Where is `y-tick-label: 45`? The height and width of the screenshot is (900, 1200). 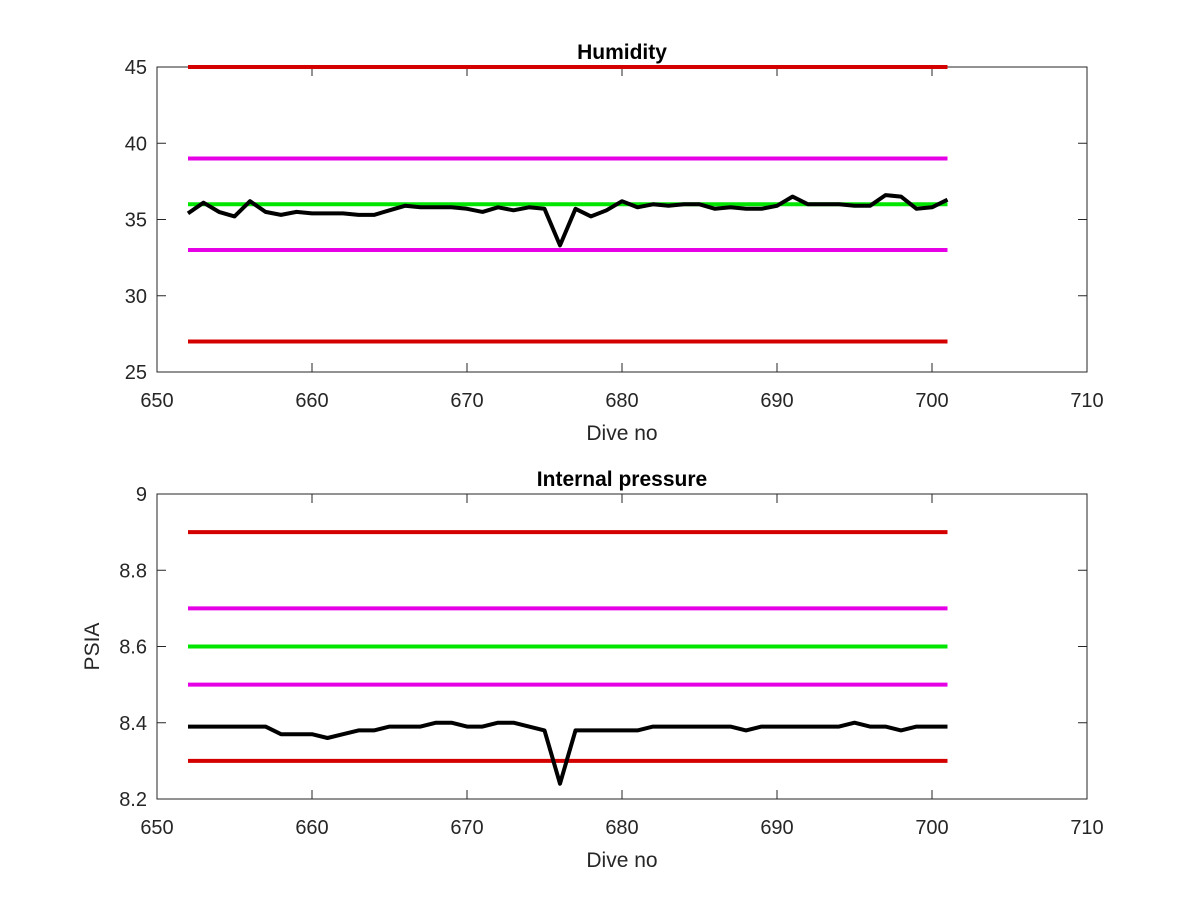 y-tick-label: 45 is located at coordinates (136, 68).